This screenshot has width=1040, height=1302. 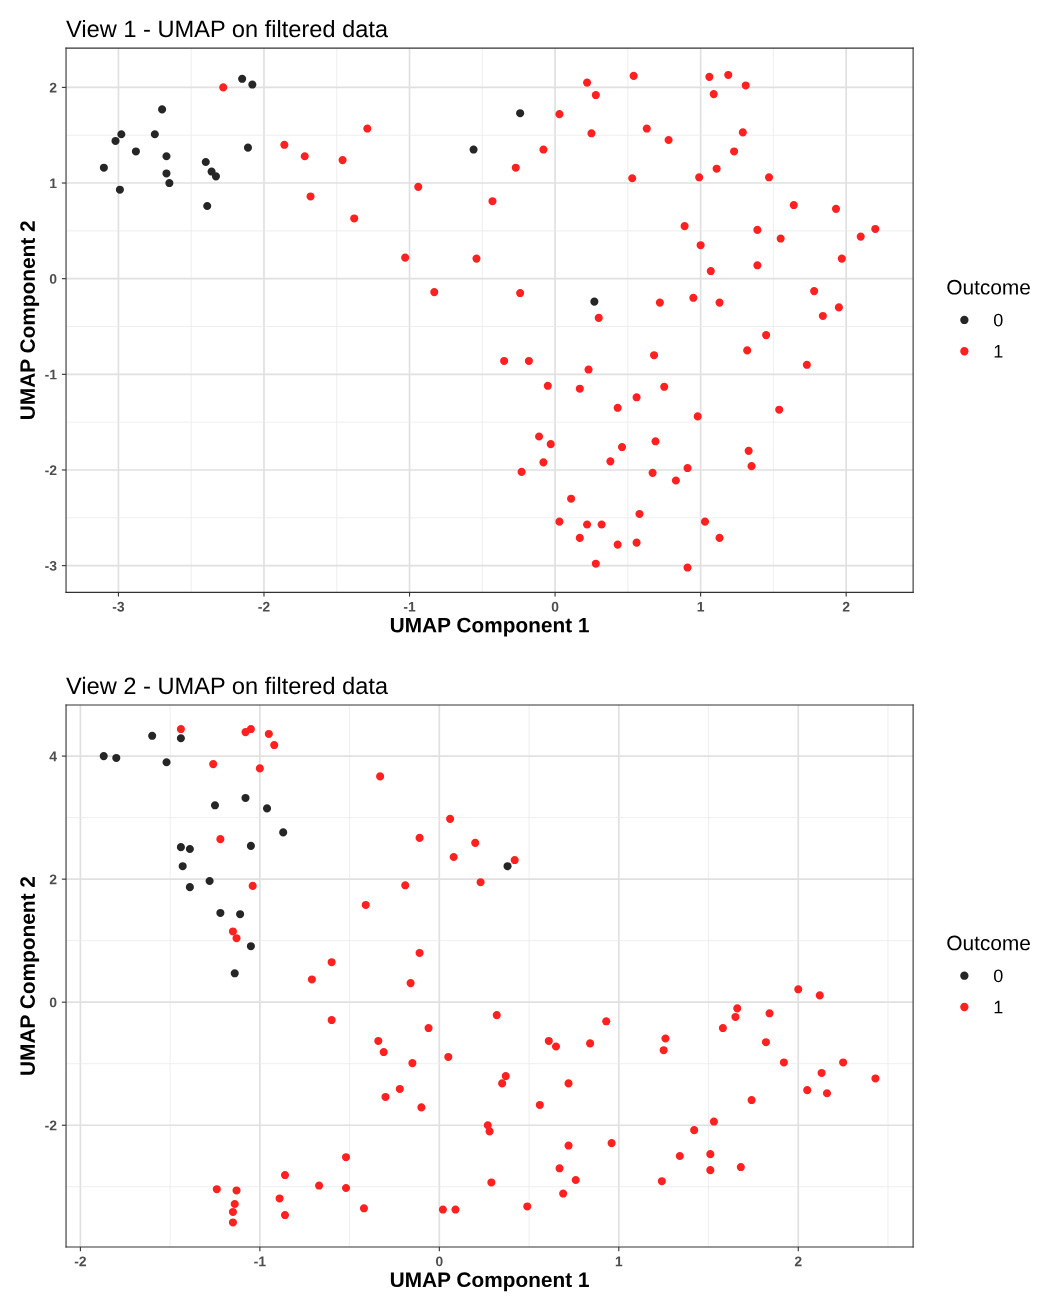 I want to click on y-tick-label: -1, so click(x=51, y=374).